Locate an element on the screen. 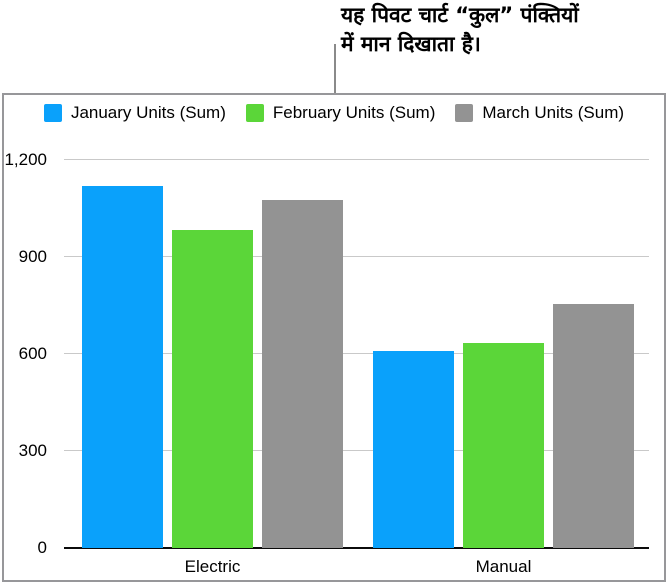  y-axis-tick-label: 0 is located at coordinates (42, 547).